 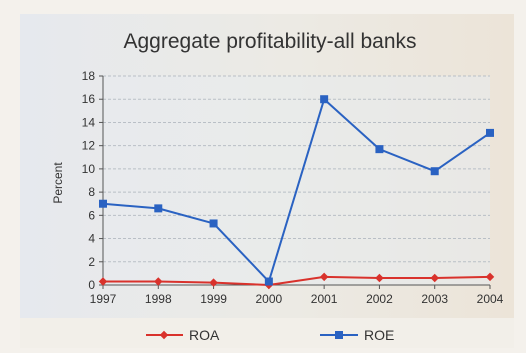 I want to click on y-tick-label: 18, so click(x=89, y=76).